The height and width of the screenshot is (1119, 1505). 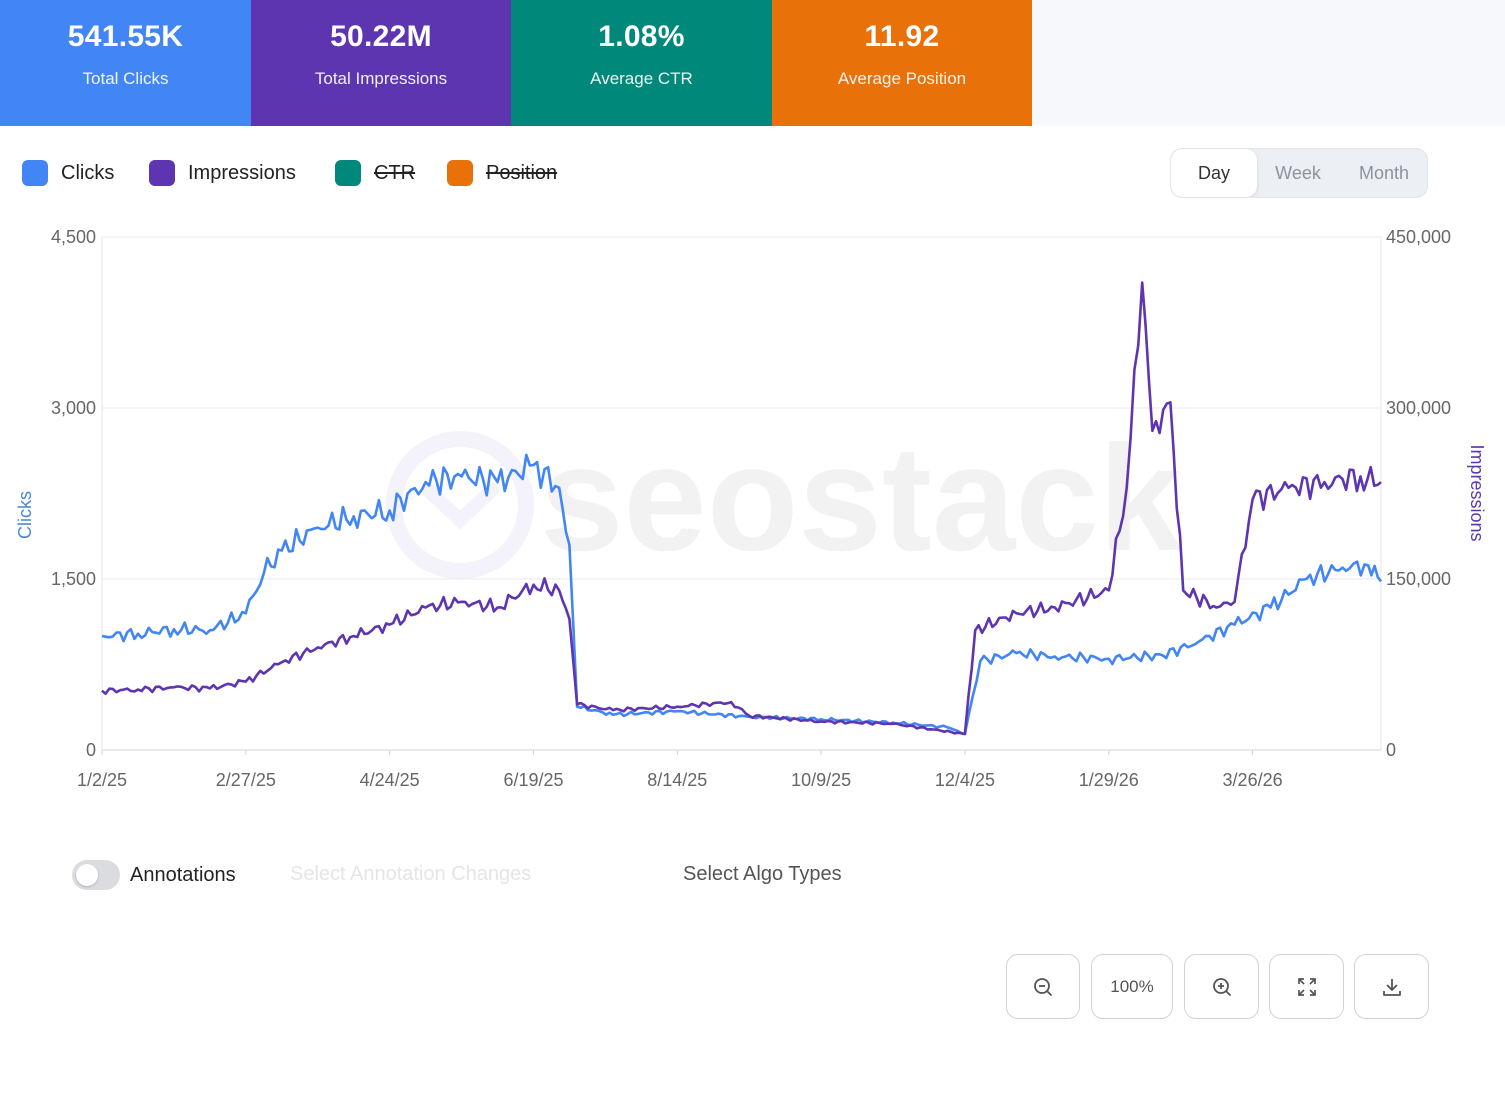 What do you see at coordinates (902, 36) in the screenshot?
I see `kpi-value: 11.92` at bounding box center [902, 36].